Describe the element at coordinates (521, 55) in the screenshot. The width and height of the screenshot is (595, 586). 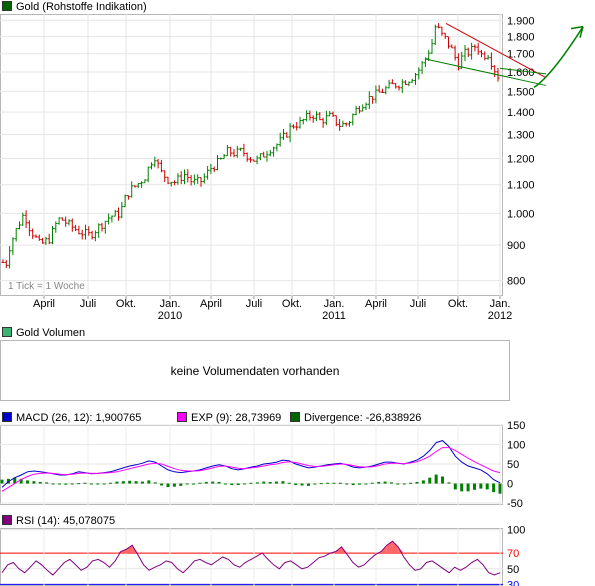
I see `price-y-tick-label: 1.700` at that location.